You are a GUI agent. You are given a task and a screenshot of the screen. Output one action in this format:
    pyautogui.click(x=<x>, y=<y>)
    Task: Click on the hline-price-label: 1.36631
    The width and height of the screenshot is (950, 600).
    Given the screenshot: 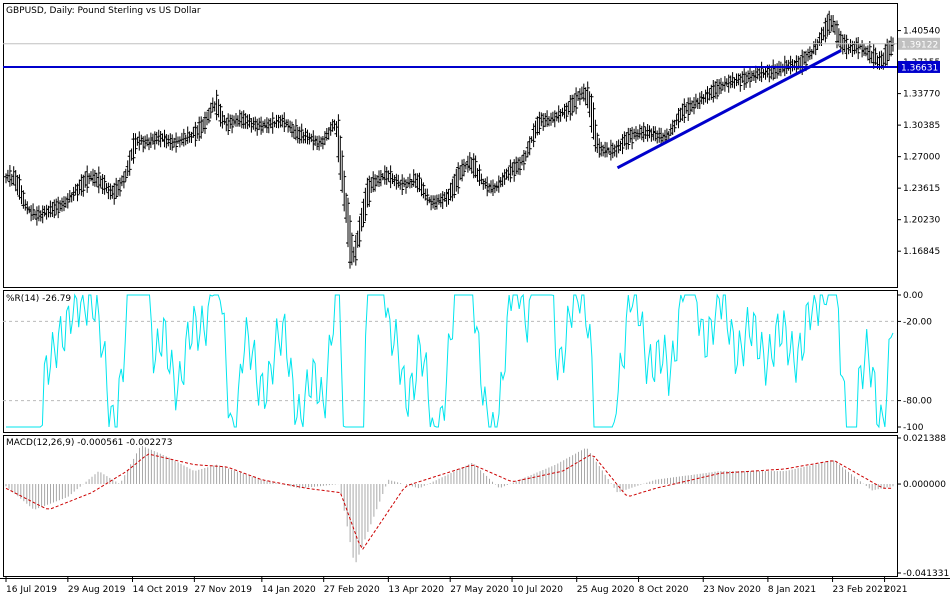 What is the action you would take?
    pyautogui.click(x=919, y=68)
    